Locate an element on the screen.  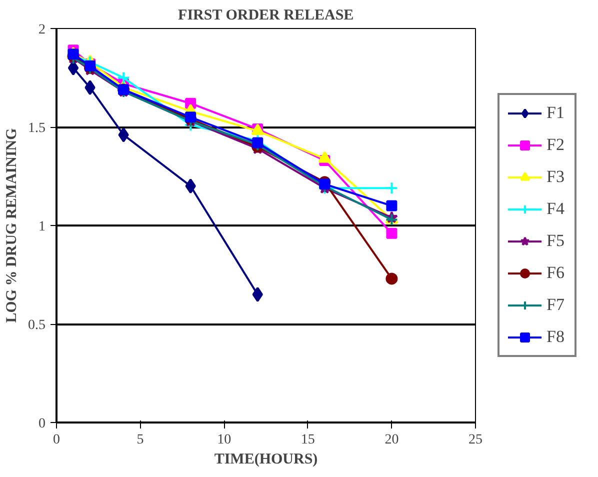
x-tick-label: 10 is located at coordinates (224, 440).